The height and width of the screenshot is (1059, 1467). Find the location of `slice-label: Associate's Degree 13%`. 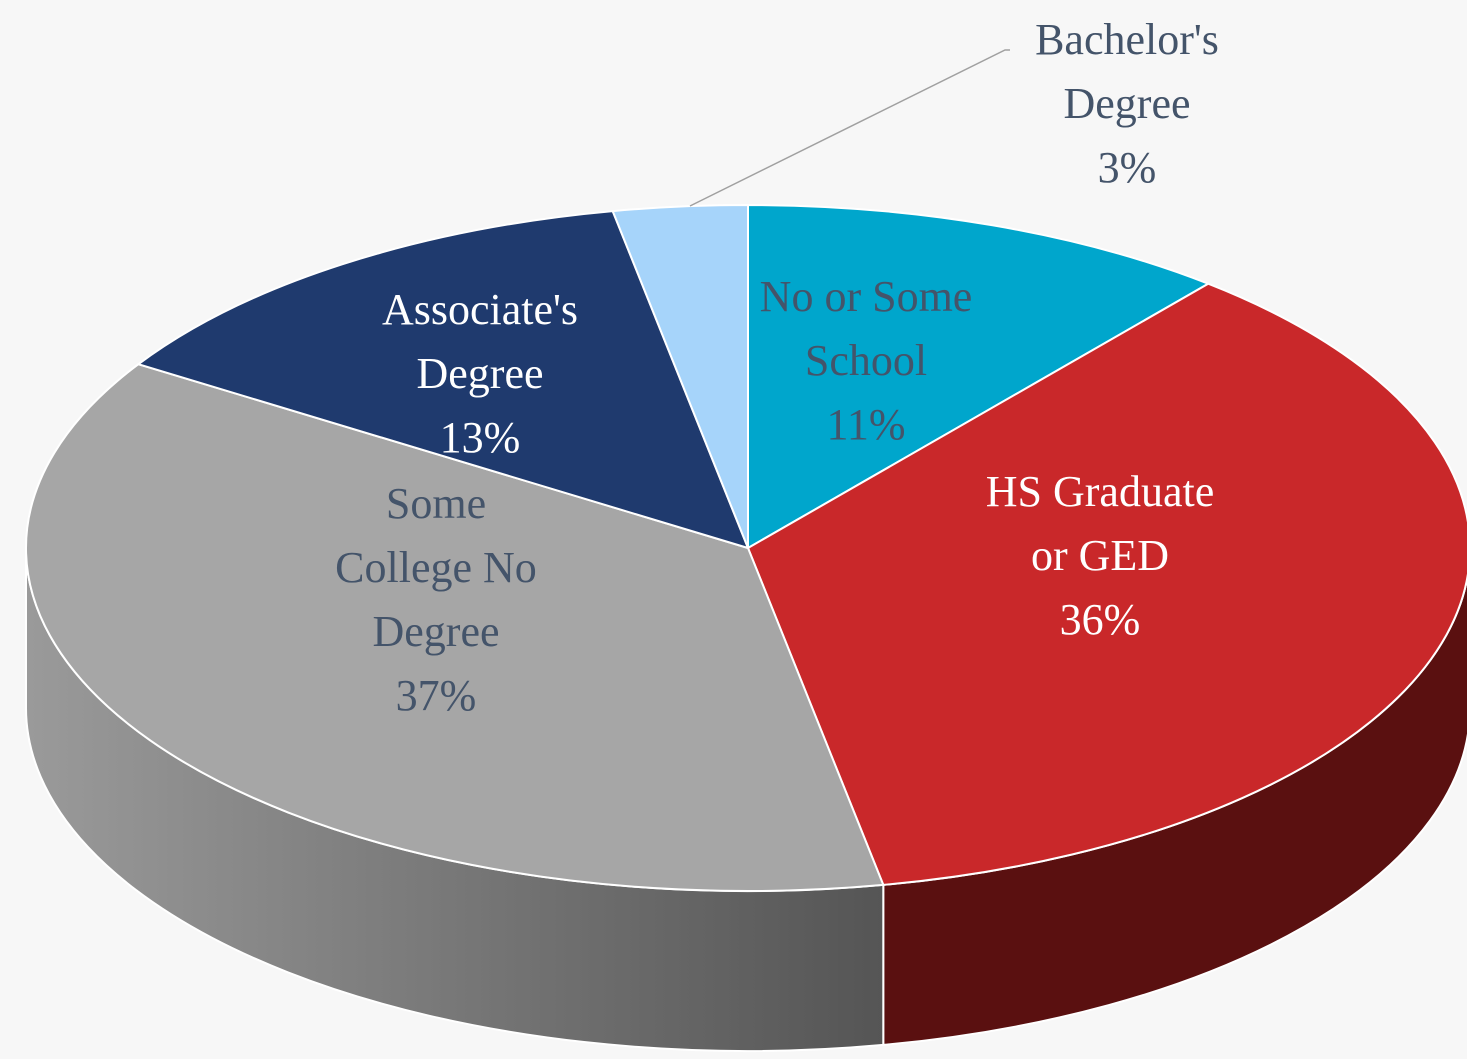

slice-label: Associate's Degree 13% is located at coordinates (480, 374).